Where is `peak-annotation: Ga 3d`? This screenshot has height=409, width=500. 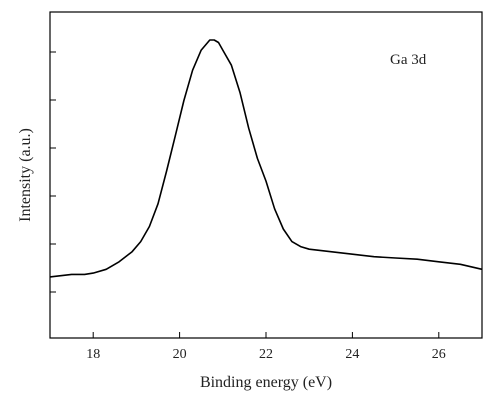
peak-annotation: Ga 3d is located at coordinates (408, 60).